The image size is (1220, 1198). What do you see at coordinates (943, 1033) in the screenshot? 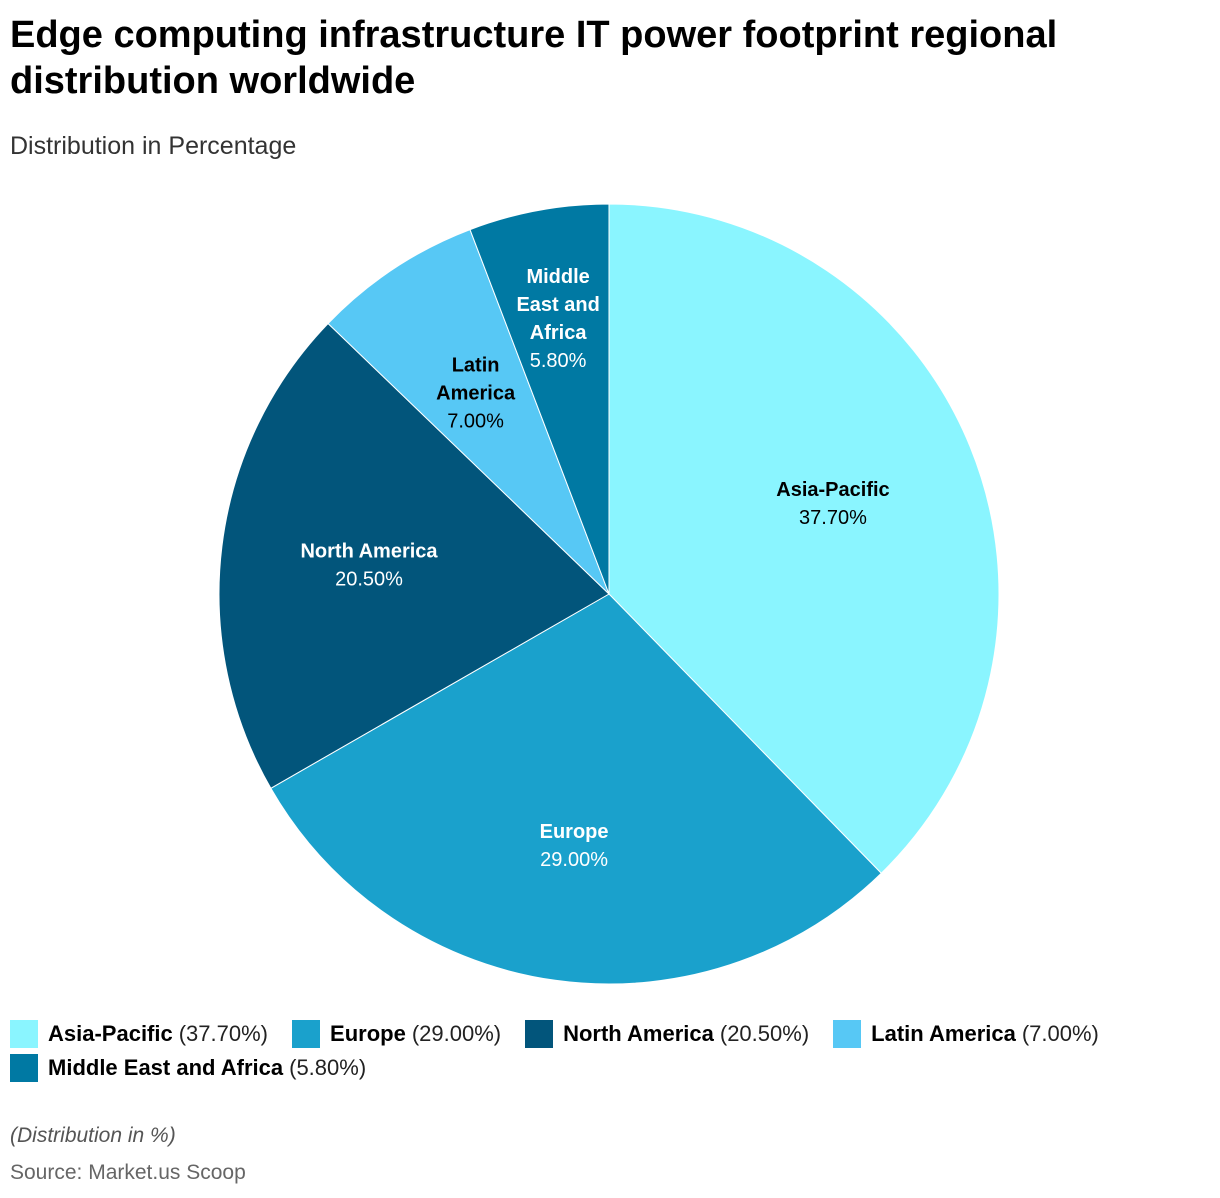
I see `legend-label-latin-america: Latin America` at bounding box center [943, 1033].